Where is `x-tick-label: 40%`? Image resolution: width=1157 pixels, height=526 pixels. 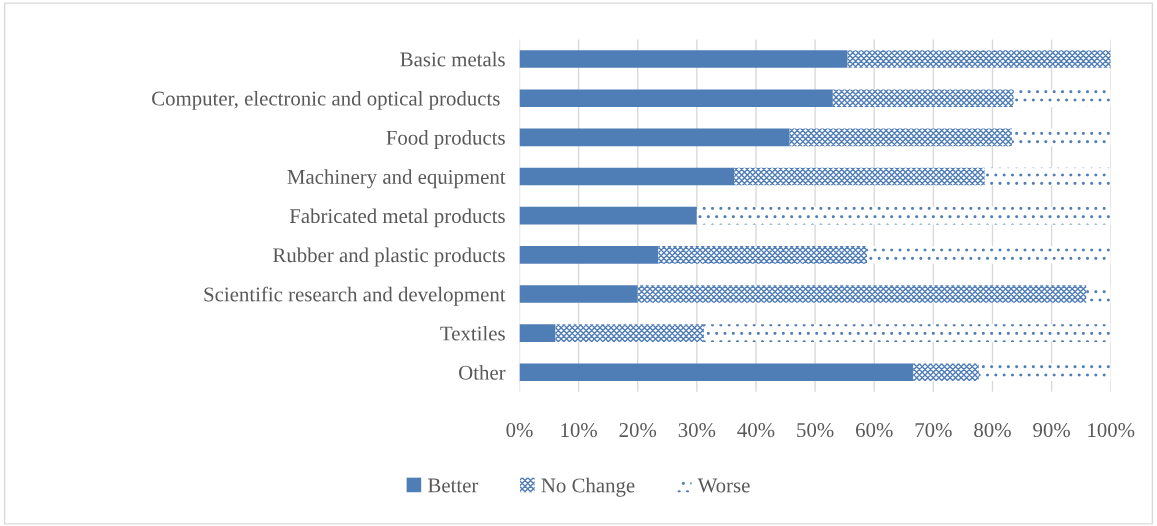 x-tick-label: 40% is located at coordinates (756, 430).